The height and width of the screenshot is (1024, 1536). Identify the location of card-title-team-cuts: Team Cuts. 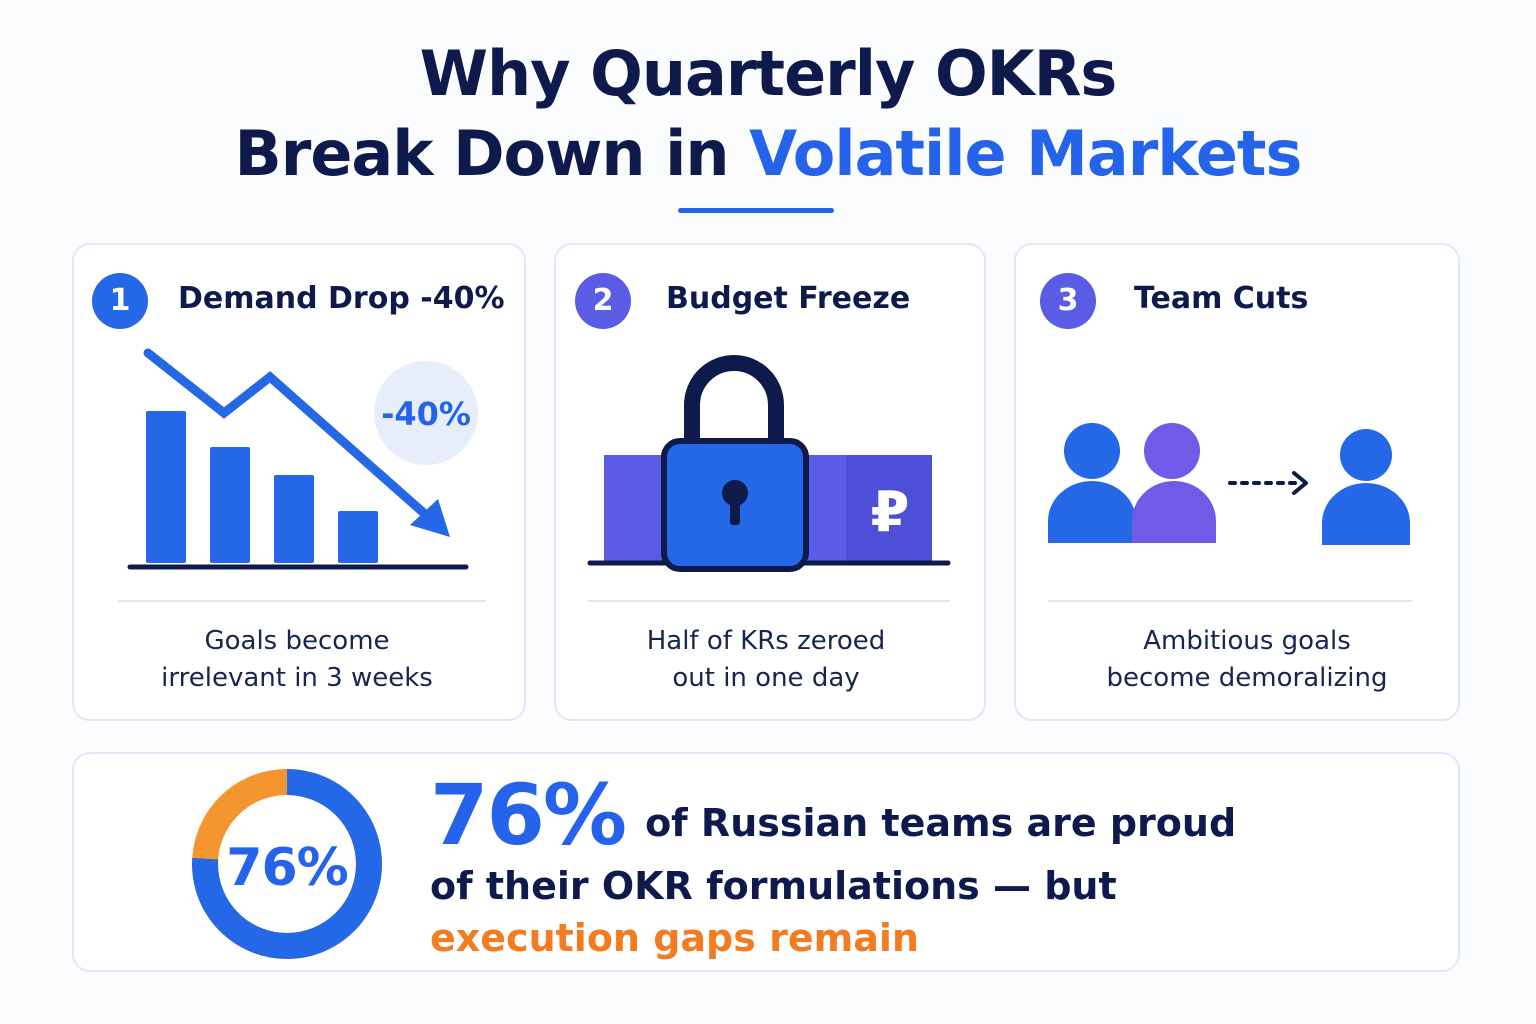
(1221, 298).